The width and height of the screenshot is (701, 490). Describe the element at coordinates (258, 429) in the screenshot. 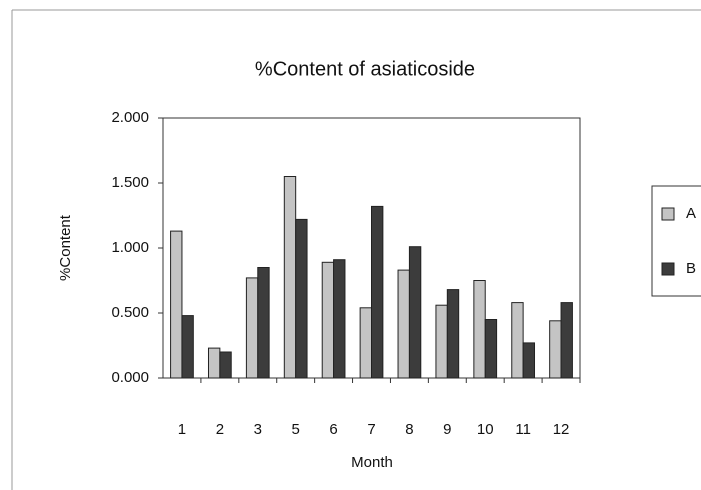

I see `x-tick-label: 3` at that location.